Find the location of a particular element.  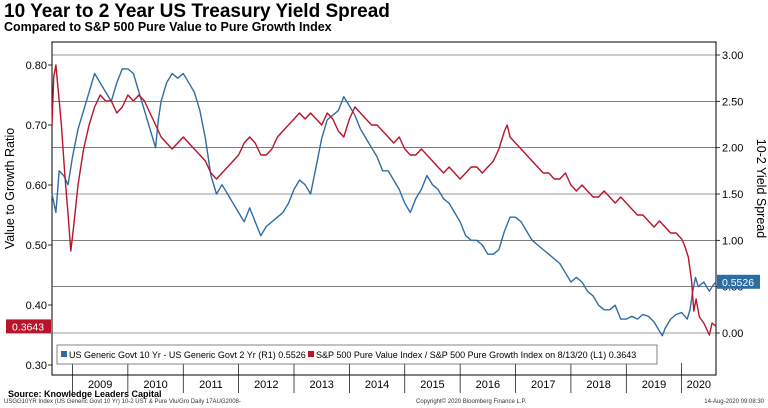

last-value-flag-yield-spread is located at coordinates (738, 281).